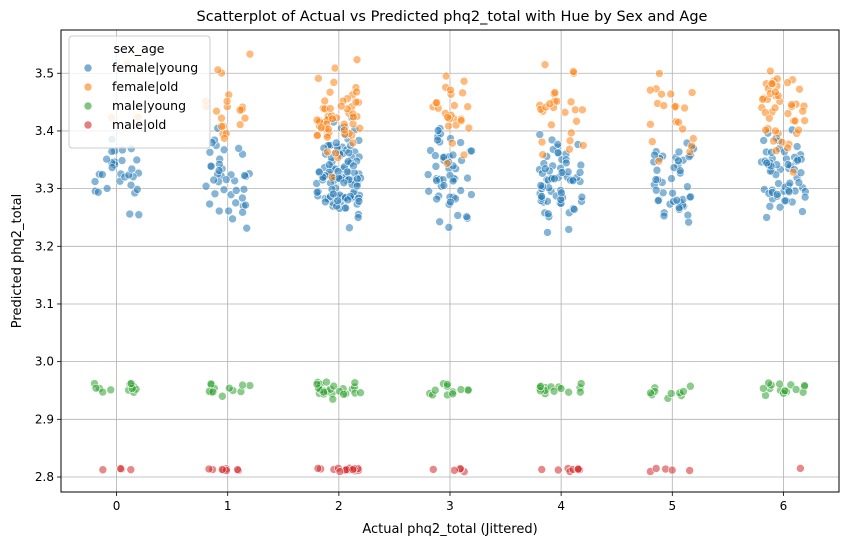 This screenshot has width=846, height=545. What do you see at coordinates (44, 73) in the screenshot?
I see `y-tick-label: 3.5` at bounding box center [44, 73].